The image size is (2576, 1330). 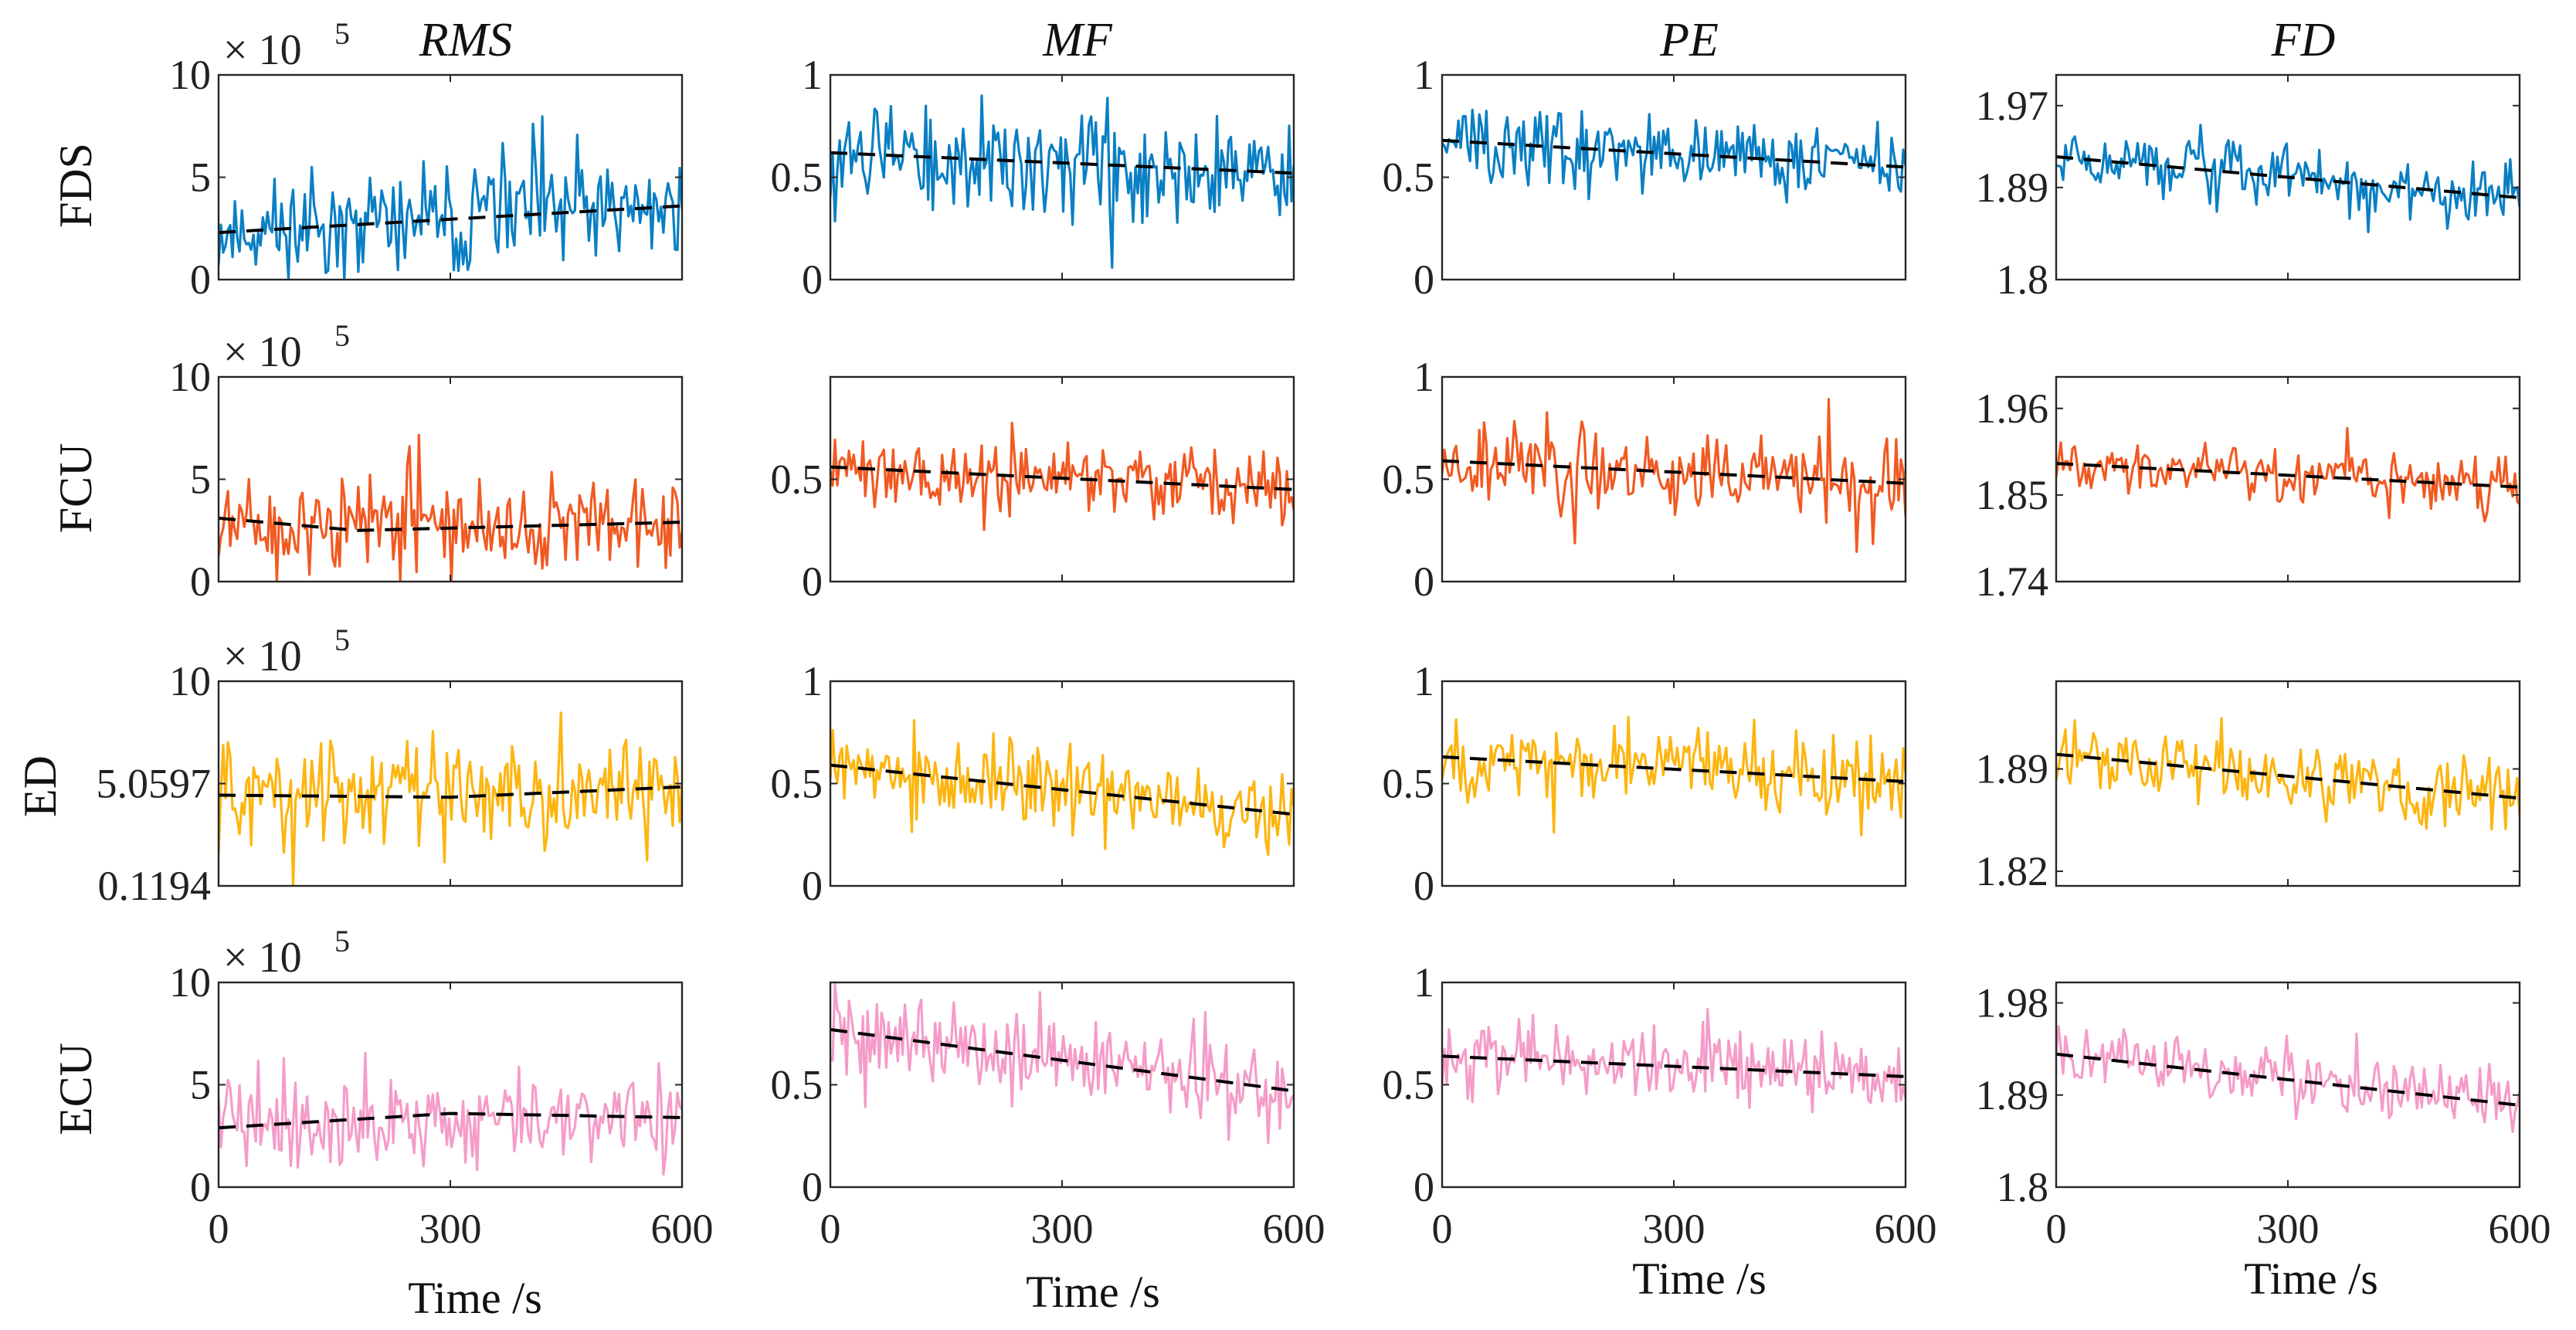 I want to click on ytick-label-ed-rms-1: 5.0597, so click(x=154, y=784).